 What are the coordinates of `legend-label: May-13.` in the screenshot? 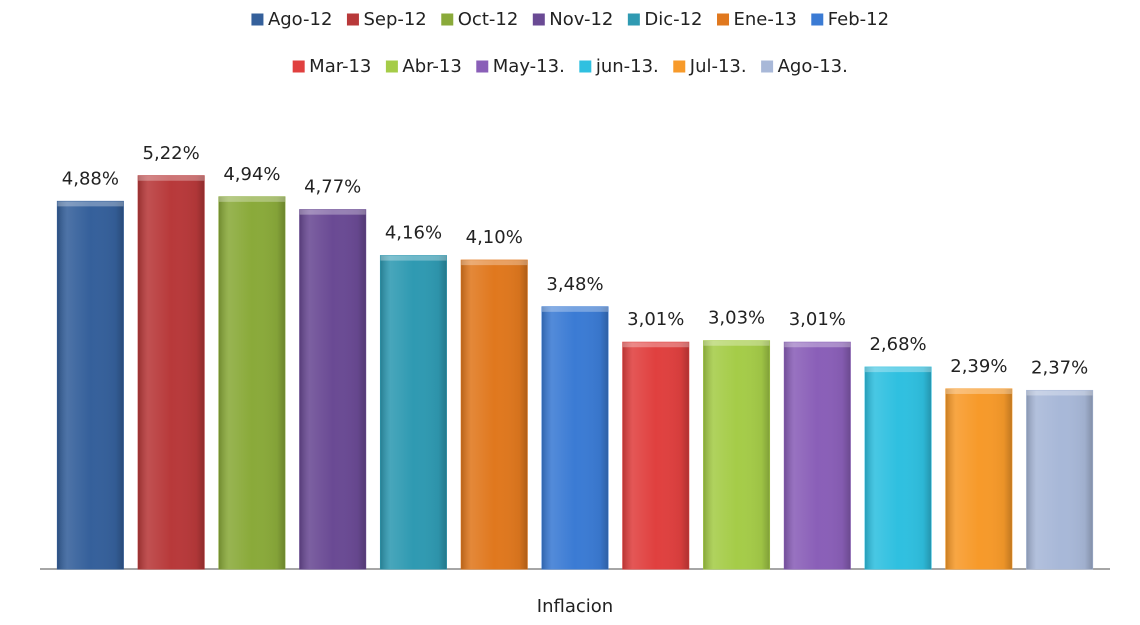 It's located at (529, 66).